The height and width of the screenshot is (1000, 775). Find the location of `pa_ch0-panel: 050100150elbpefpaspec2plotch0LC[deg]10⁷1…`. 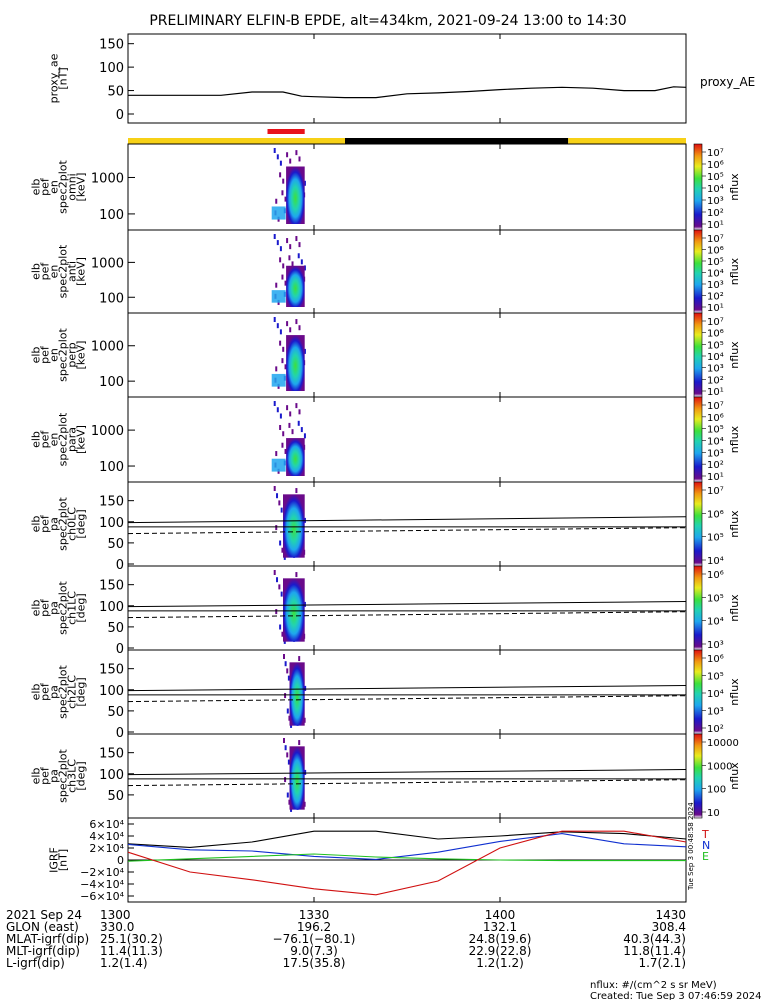

pa_ch0-panel: 050100150elbpefpaspec2plotch0LC[deg]10⁷1… is located at coordinates (385, 527).